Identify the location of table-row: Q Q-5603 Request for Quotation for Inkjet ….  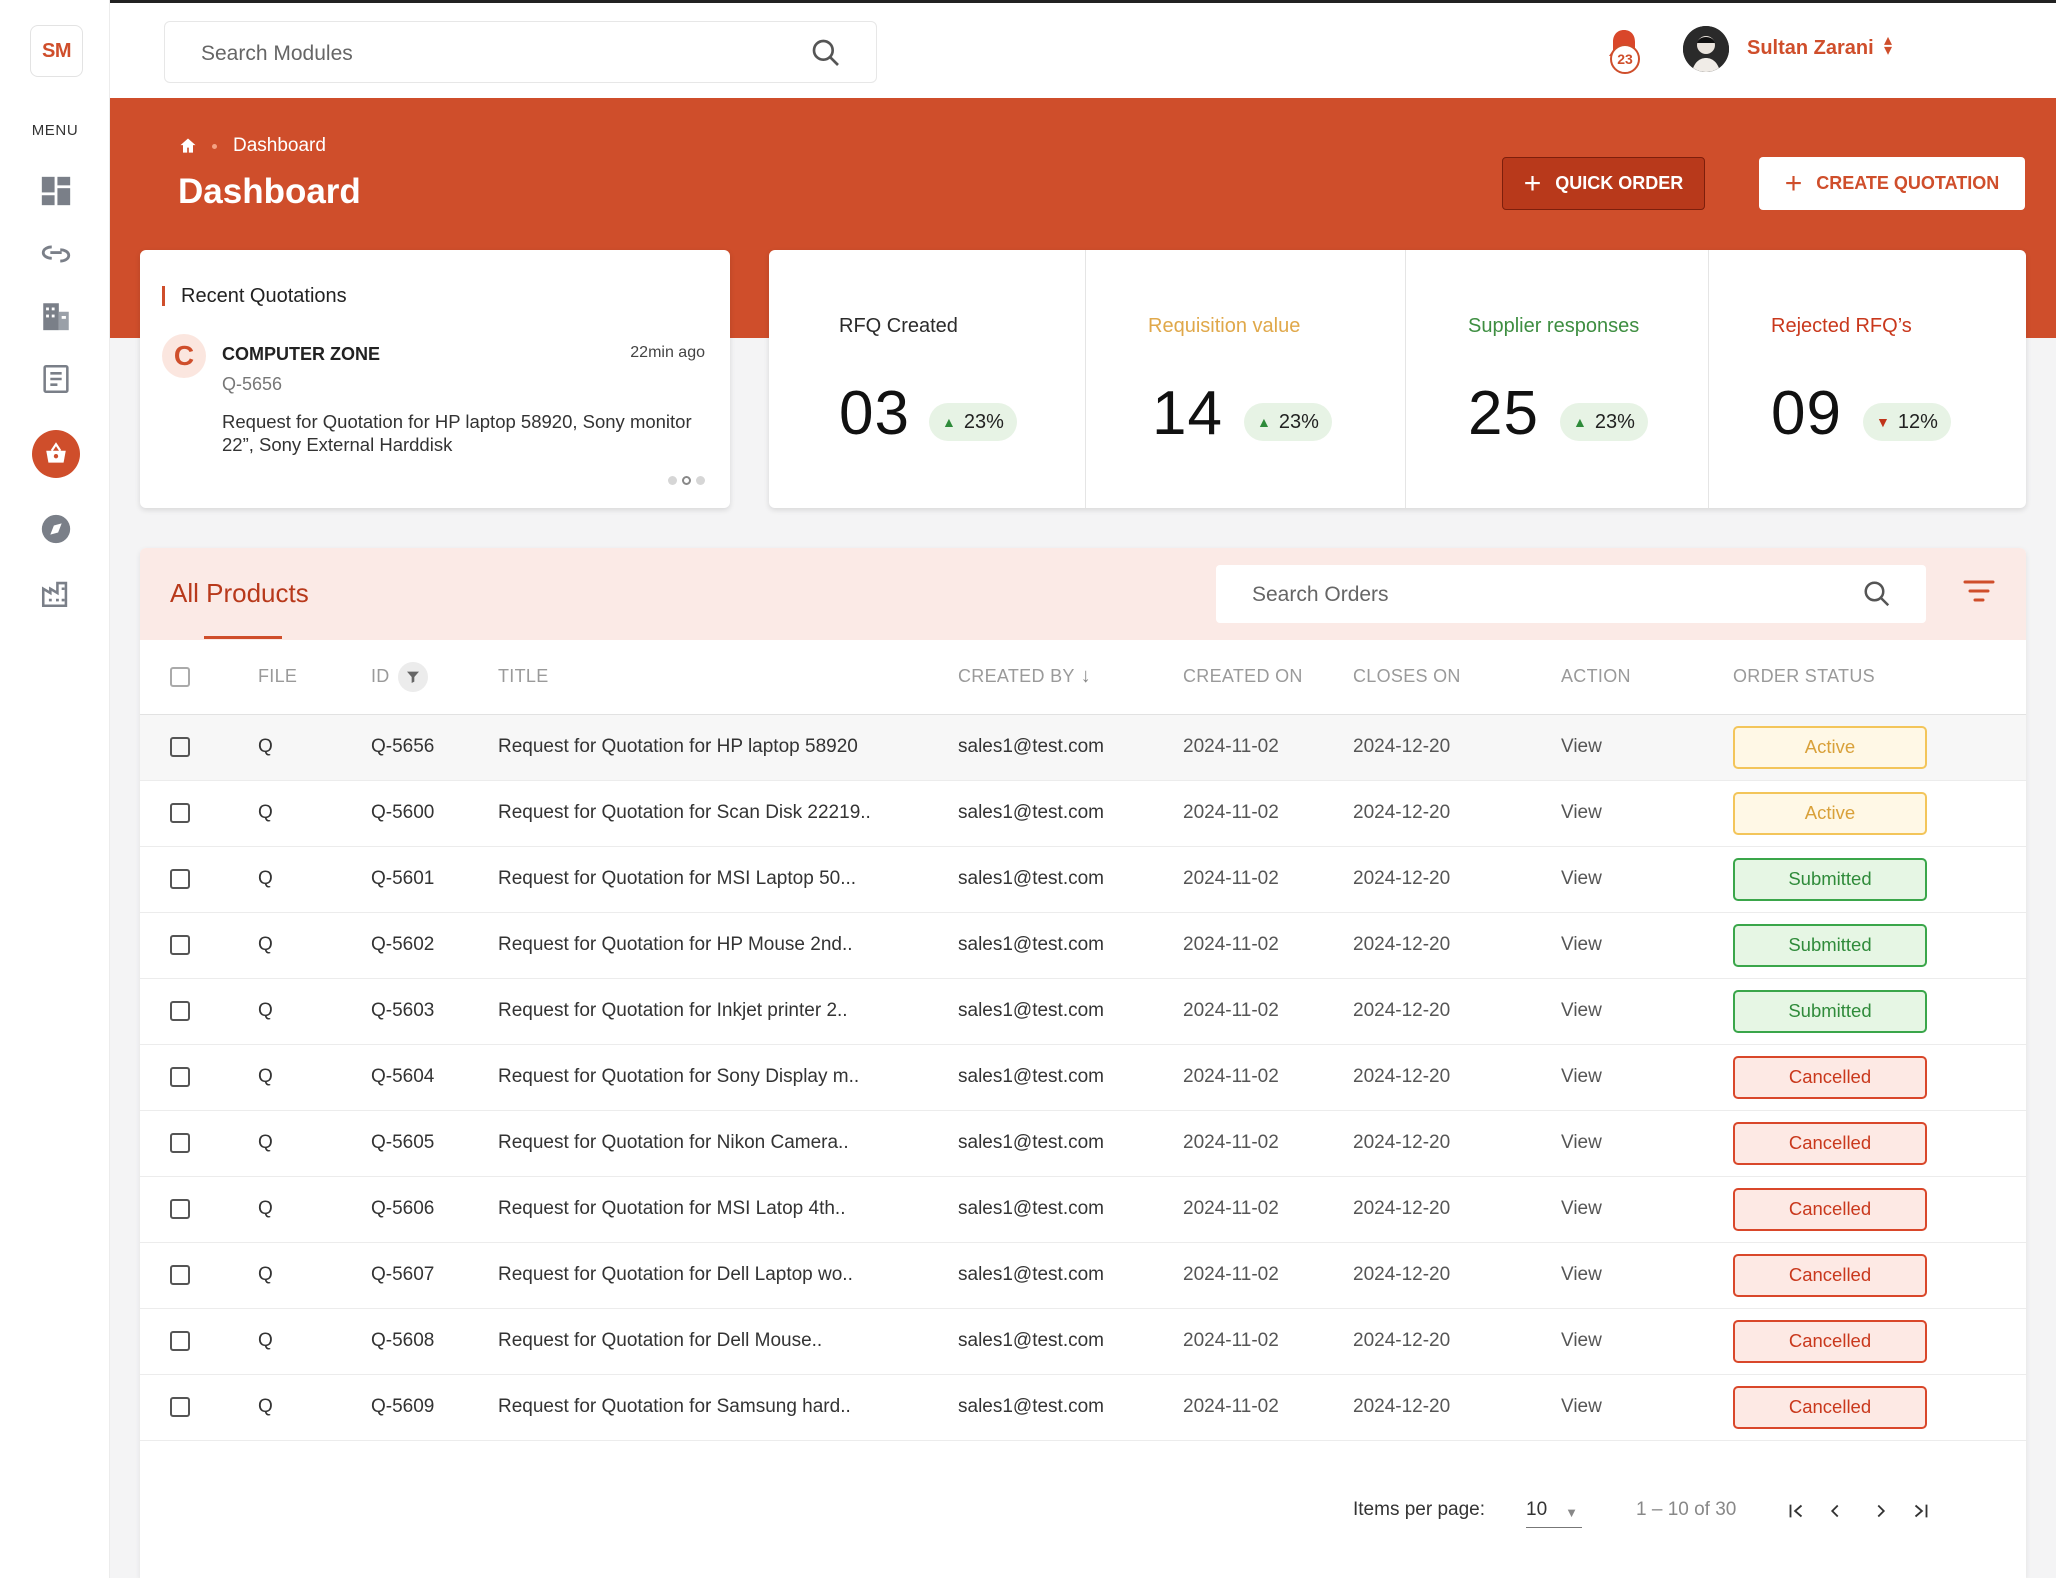
(1083, 1011).